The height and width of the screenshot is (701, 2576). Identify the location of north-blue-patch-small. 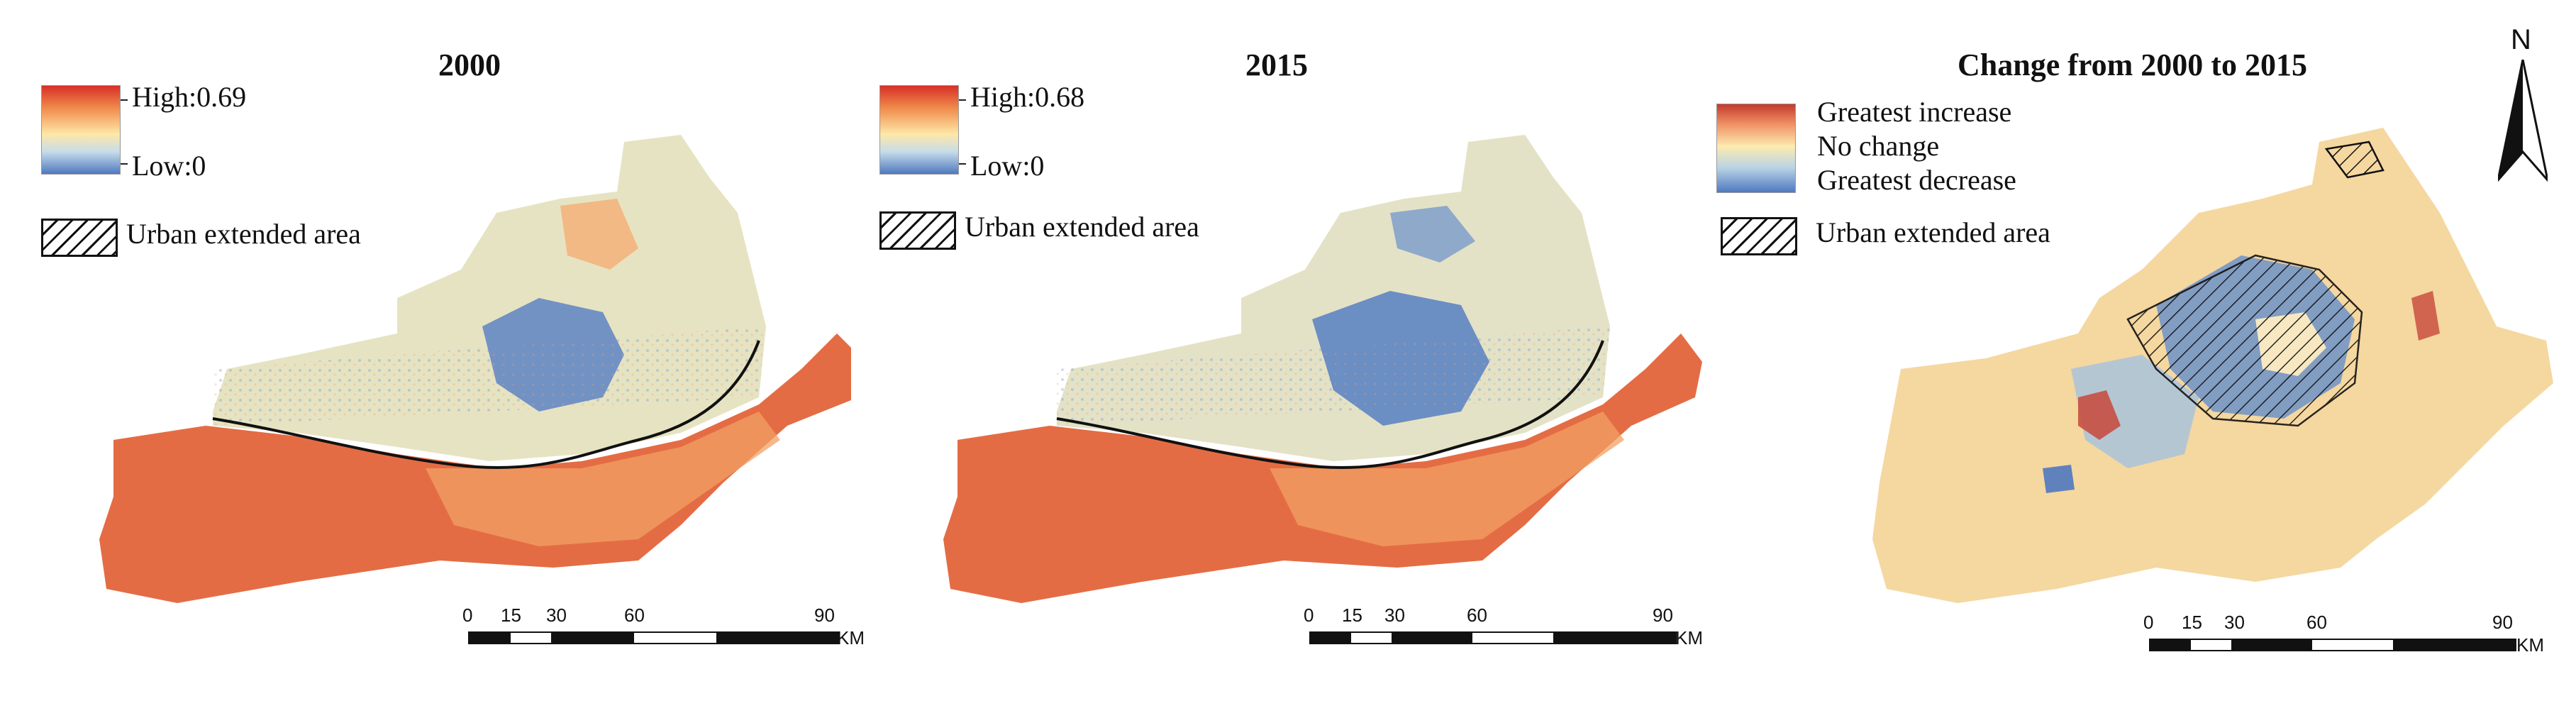
(1432, 234).